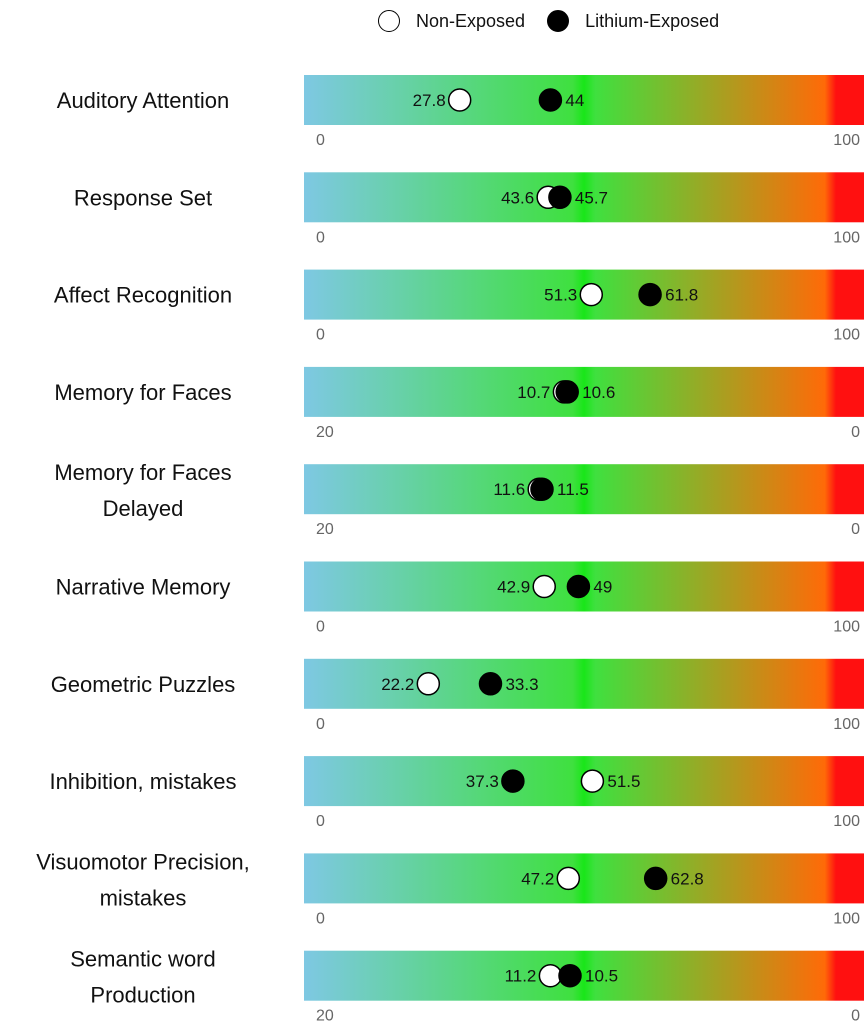 The image size is (864, 1024). Describe the element at coordinates (574, 100) in the screenshot. I see `lithium-exposed-value-label: 44` at that location.